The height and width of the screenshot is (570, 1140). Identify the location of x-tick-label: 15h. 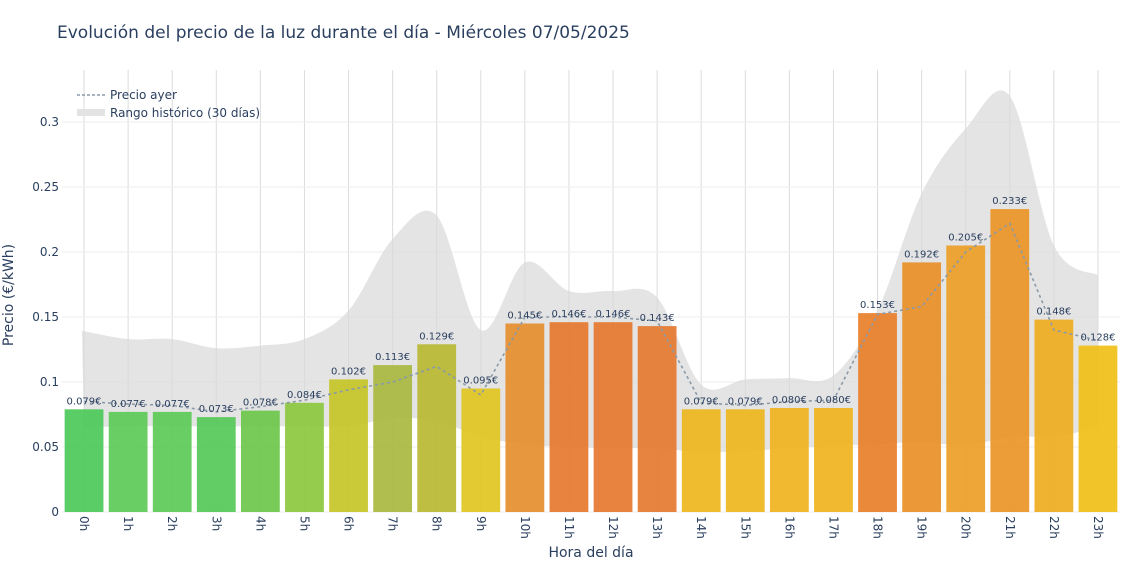
(745, 527).